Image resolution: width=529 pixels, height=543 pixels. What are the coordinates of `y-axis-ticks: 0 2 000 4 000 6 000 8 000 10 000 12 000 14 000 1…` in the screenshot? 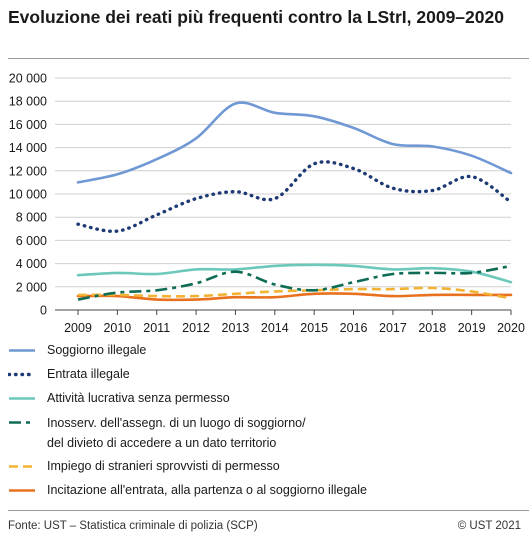 It's located at (28, 195).